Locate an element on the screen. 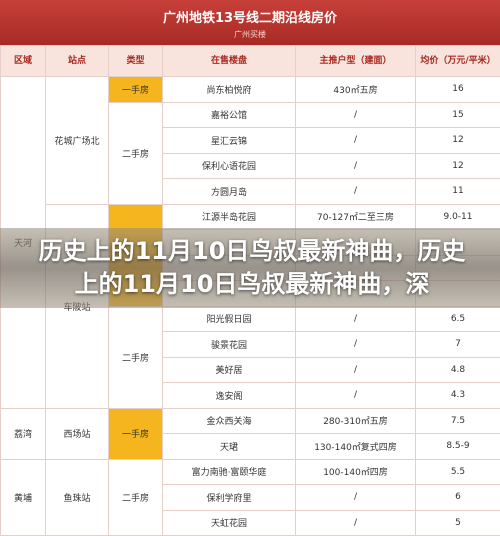 The height and width of the screenshot is (536, 500). layout-cell: 70-127㎡二至三房 is located at coordinates (355, 216).